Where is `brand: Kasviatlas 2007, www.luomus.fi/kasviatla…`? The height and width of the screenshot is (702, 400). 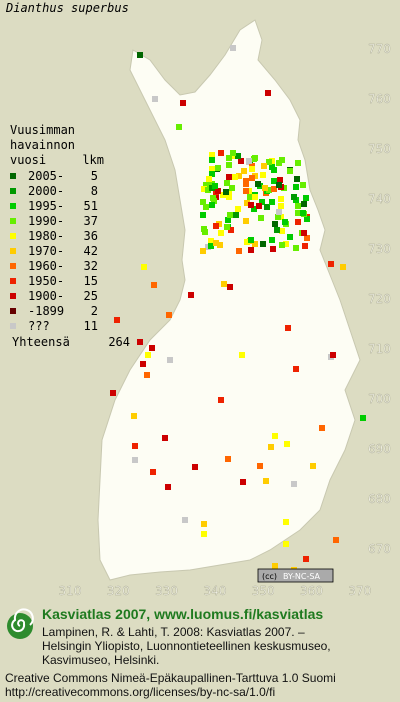 brand: Kasviatlas 2007, www.luomus.fi/kasviatla… is located at coordinates (182, 614).